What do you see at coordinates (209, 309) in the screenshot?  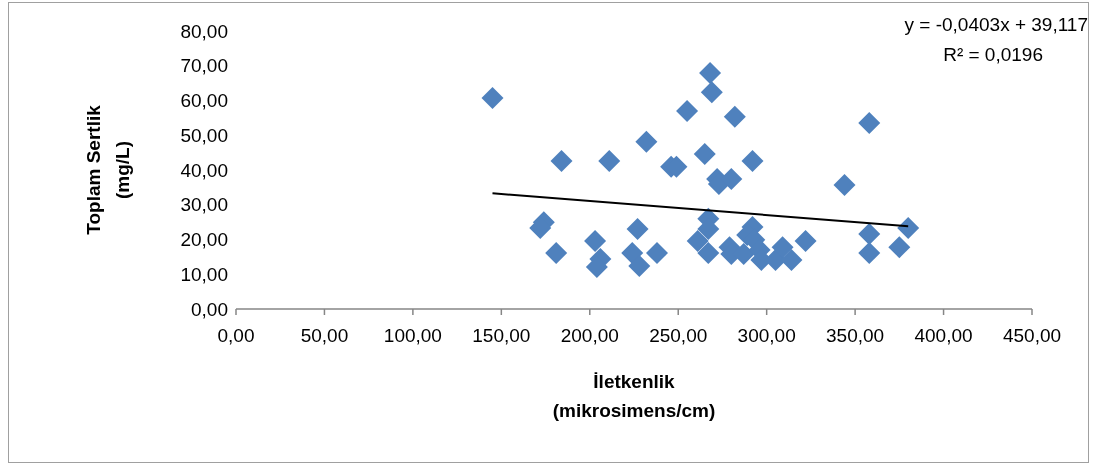 I see `y-tick-label: 0,00` at bounding box center [209, 309].